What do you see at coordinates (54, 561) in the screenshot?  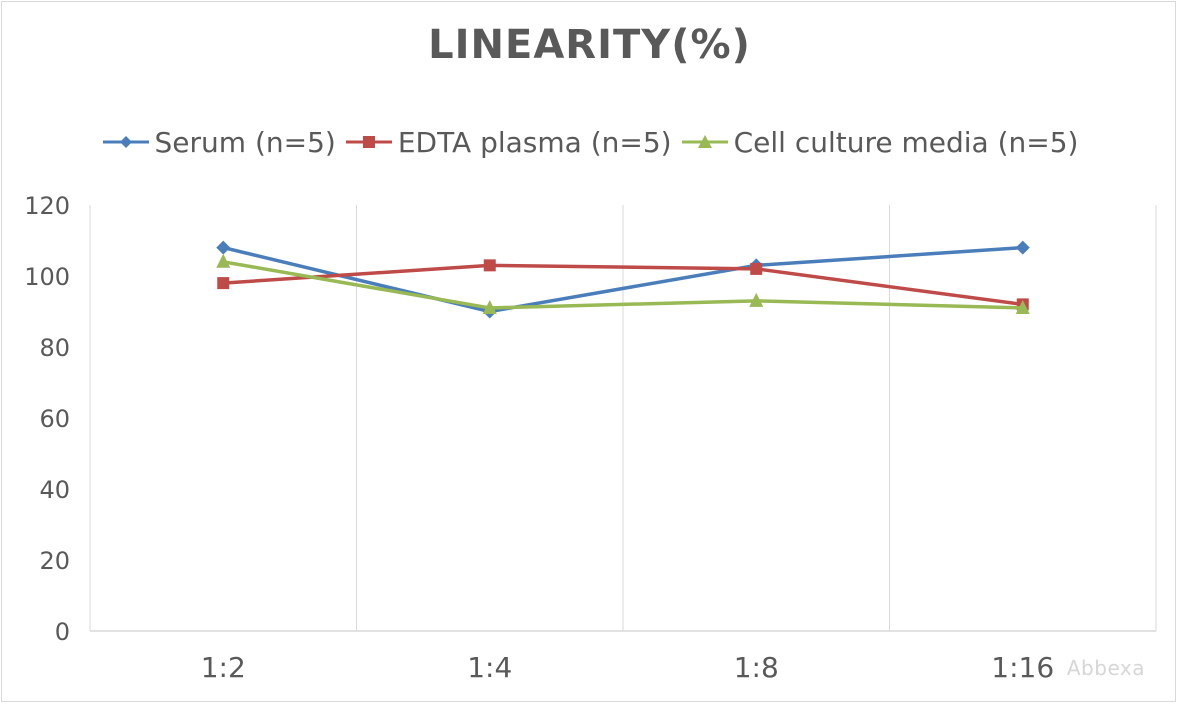 I see `y-tick-label: 20` at bounding box center [54, 561].